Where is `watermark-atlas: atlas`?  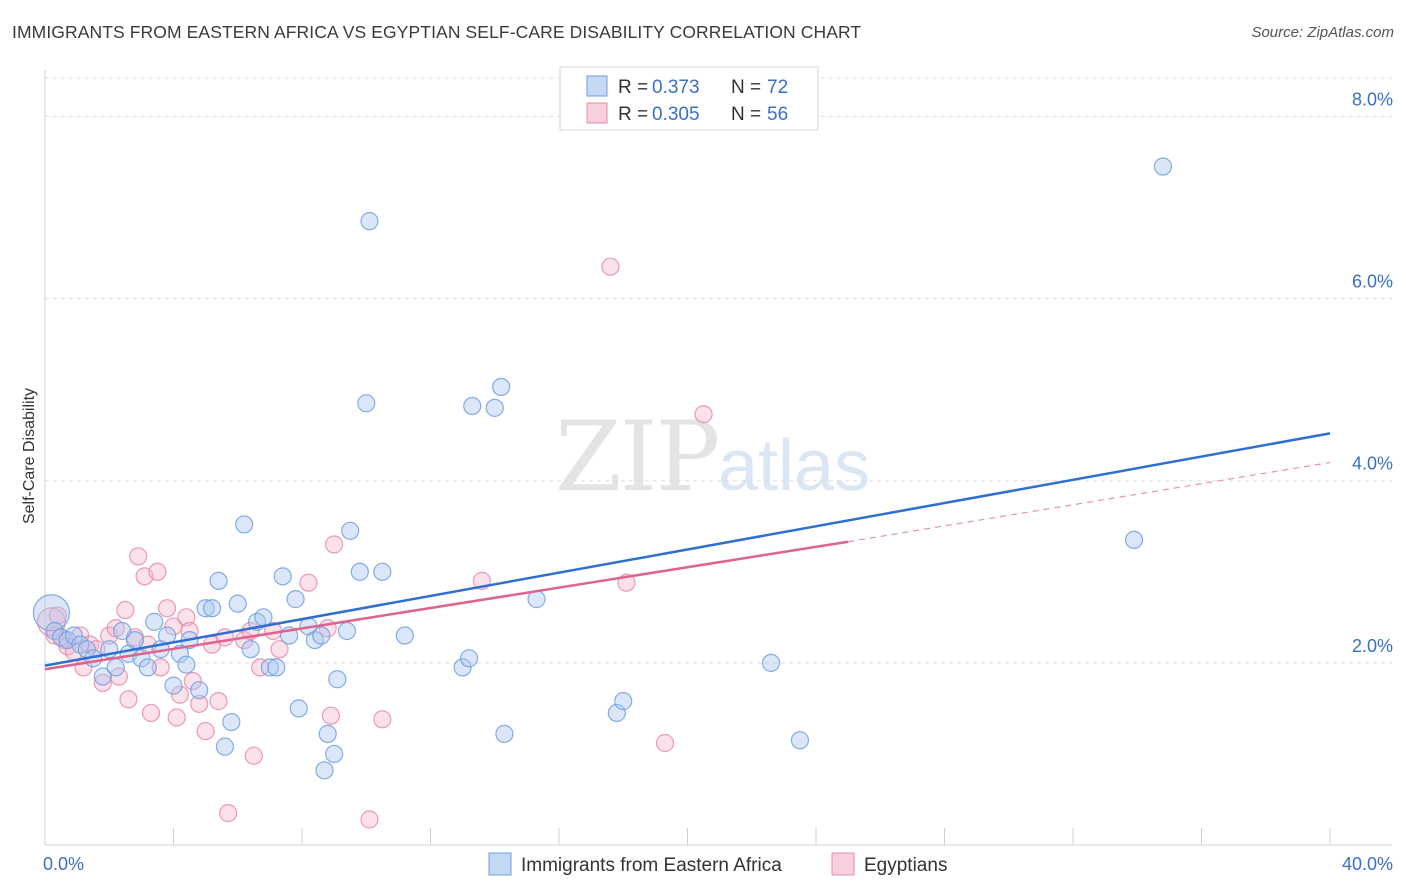 watermark-atlas: atlas is located at coordinates (794, 466).